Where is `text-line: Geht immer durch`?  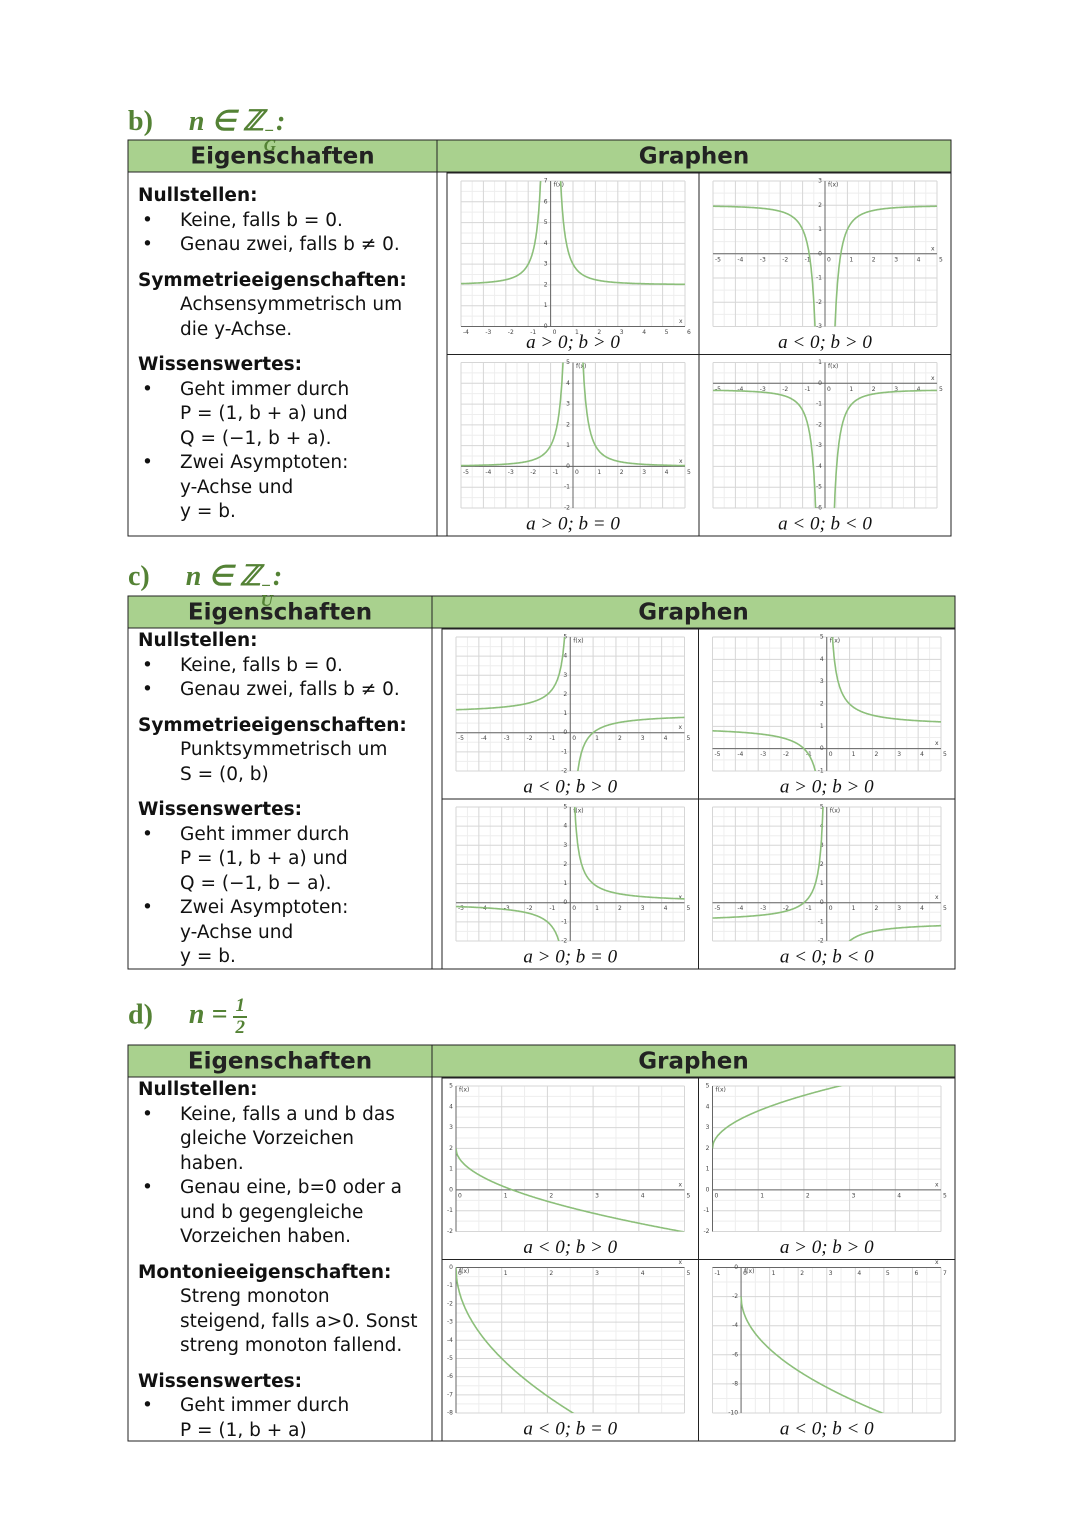
text-line: Geht immer durch is located at coordinates (265, 834).